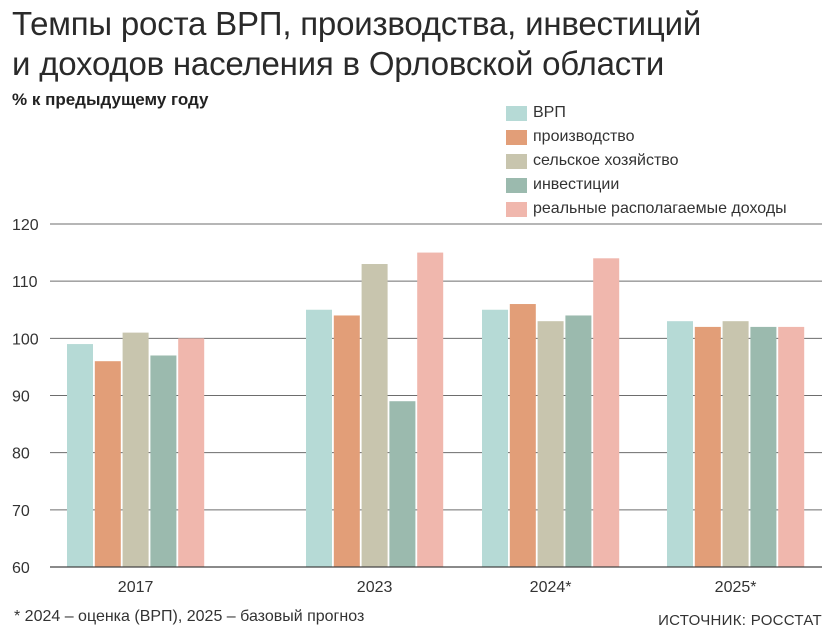  I want to click on y-tick-label: 120, so click(25, 225).